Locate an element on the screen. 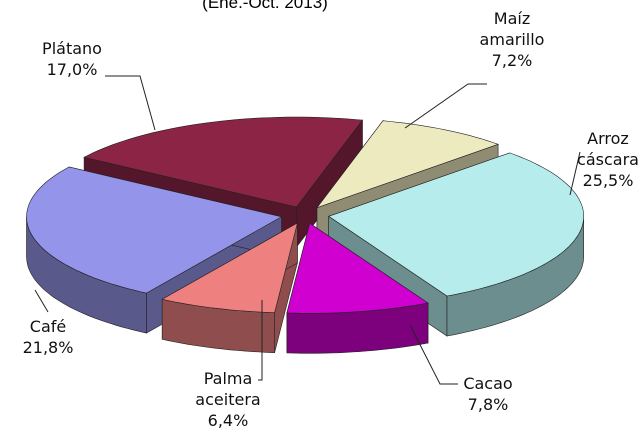  value-label: 7,2% is located at coordinates (512, 60).